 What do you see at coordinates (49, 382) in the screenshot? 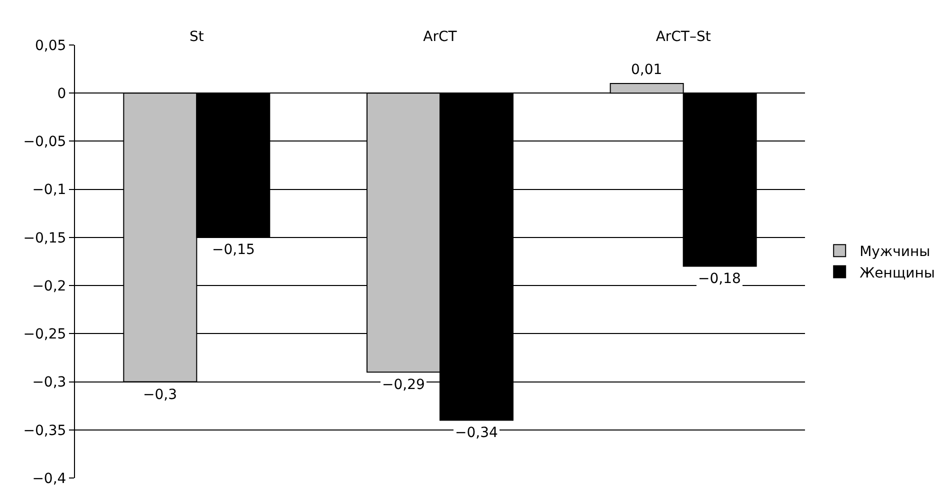
I see `y-tick-label: −0,3` at bounding box center [49, 382].